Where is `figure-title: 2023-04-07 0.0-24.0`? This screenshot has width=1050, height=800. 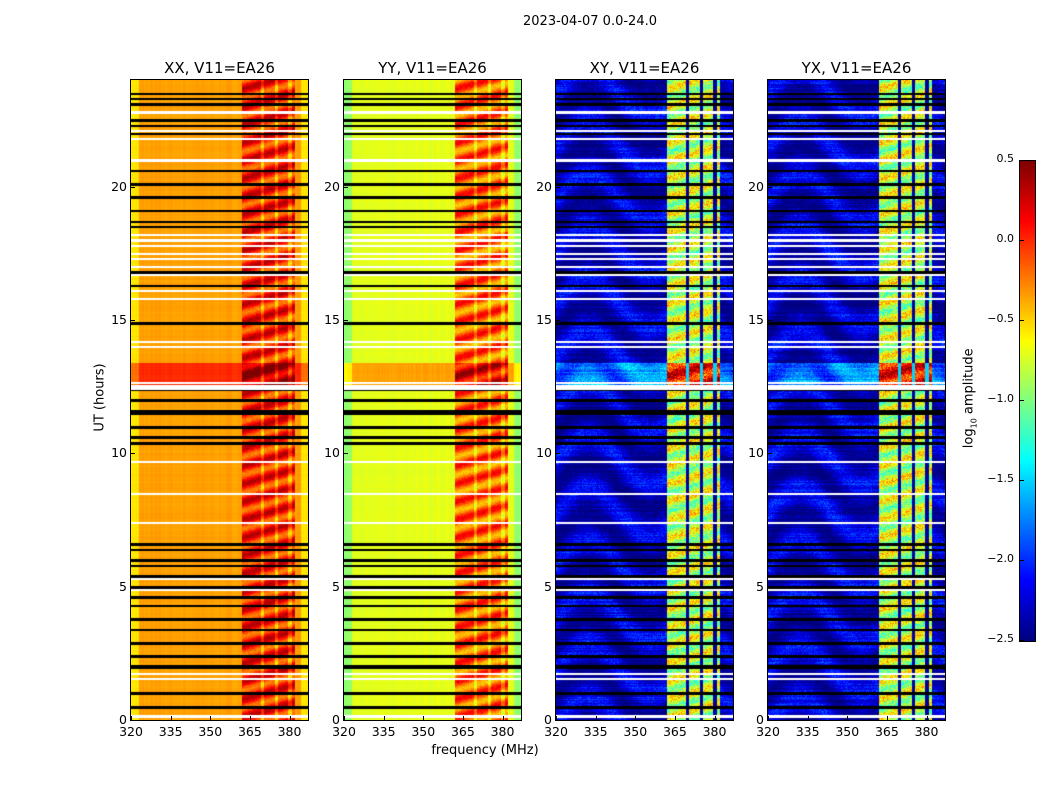
figure-title: 2023-04-07 0.0-24.0 is located at coordinates (590, 21).